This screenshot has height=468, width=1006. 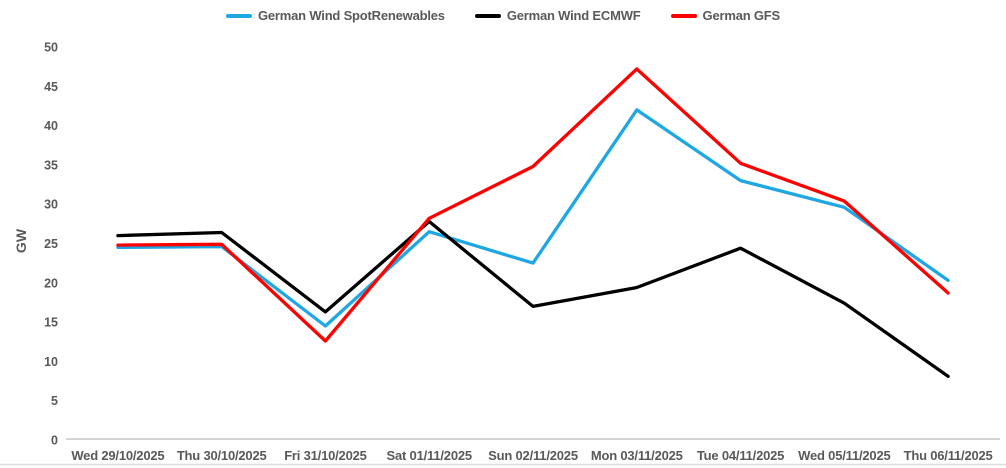 What do you see at coordinates (51, 244) in the screenshot?
I see `y-tick-label: 25` at bounding box center [51, 244].